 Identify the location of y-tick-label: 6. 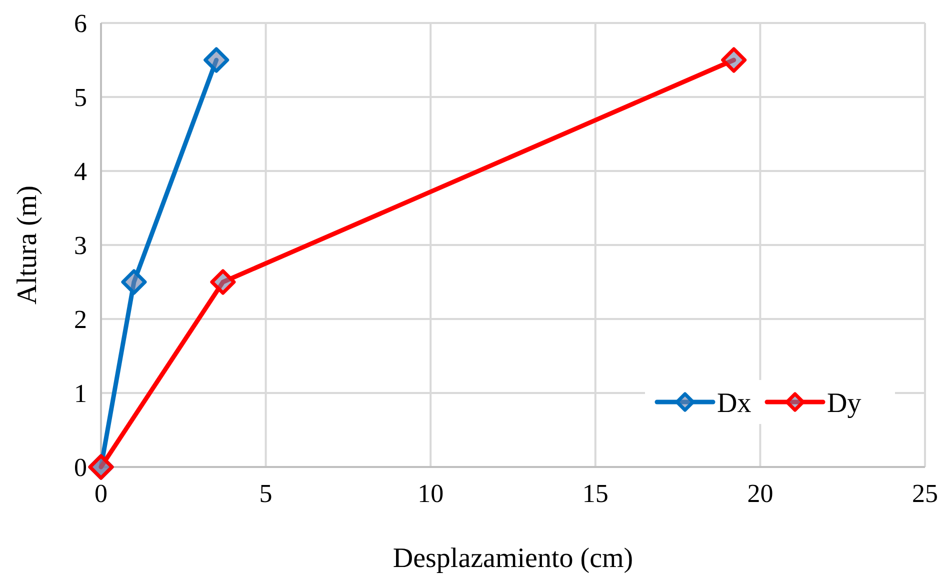
(80, 23).